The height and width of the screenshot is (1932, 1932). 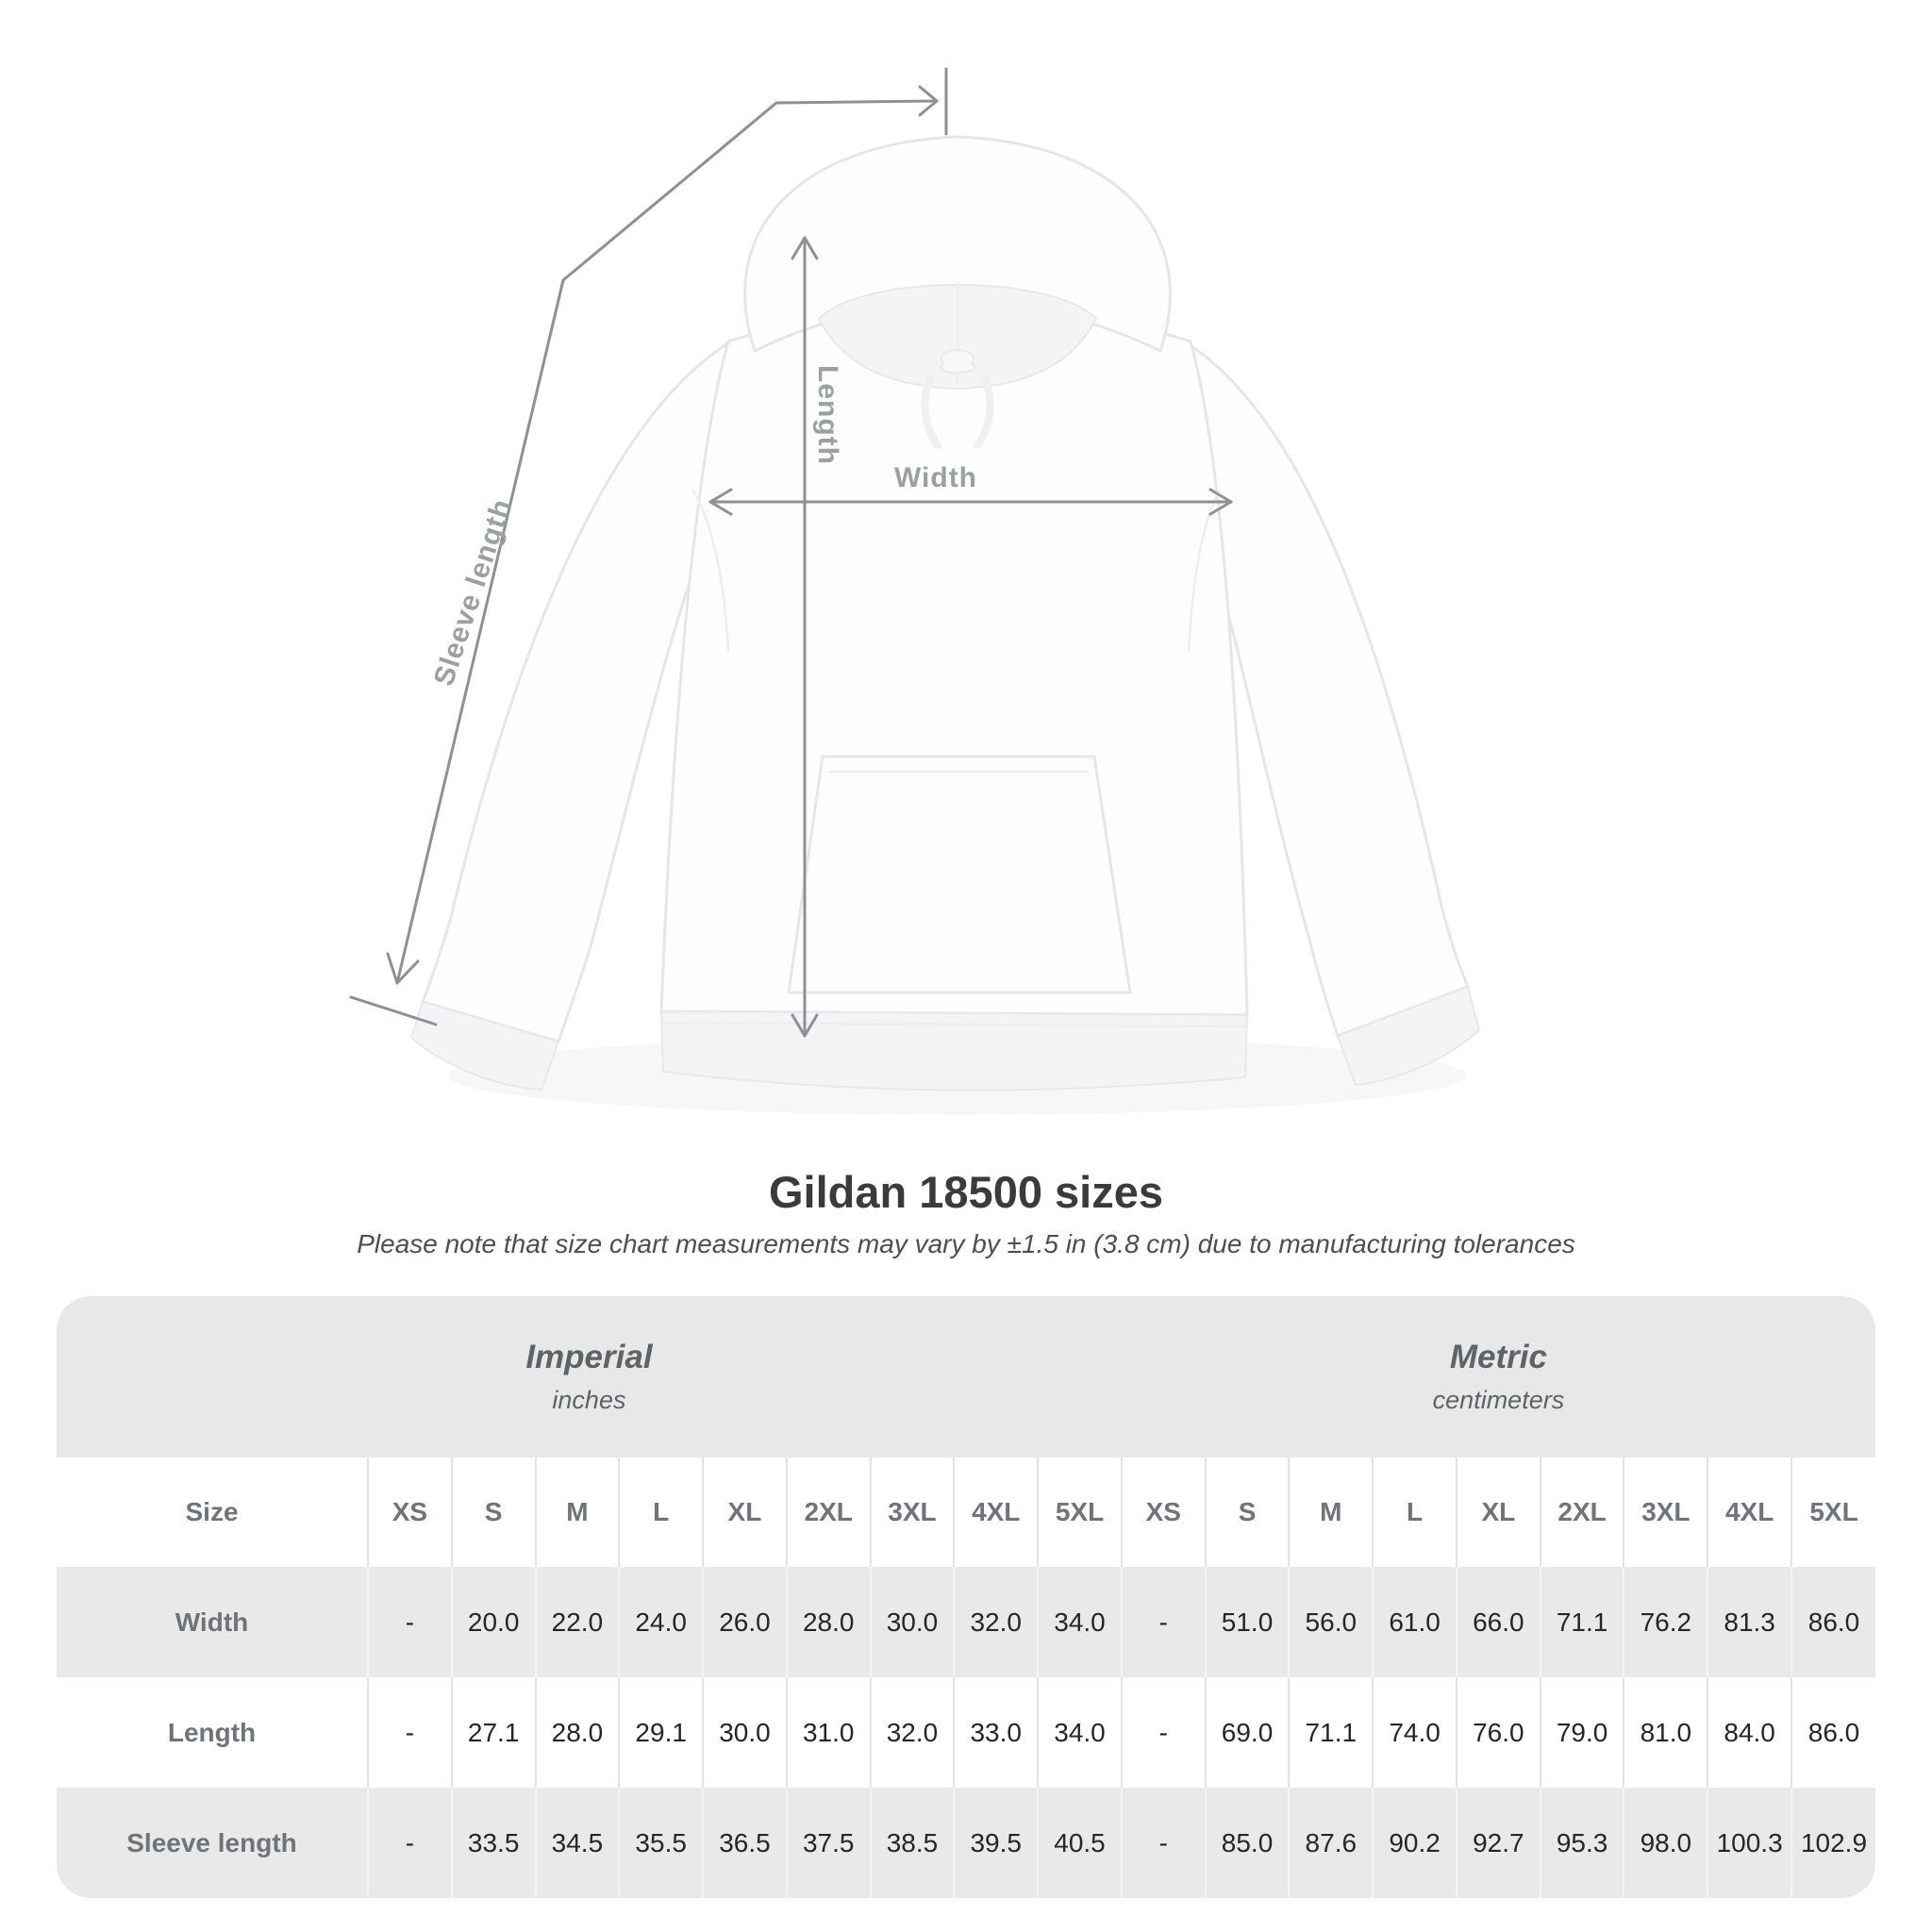 What do you see at coordinates (745, 1622) in the screenshot?
I see `value-cell: 26.0` at bounding box center [745, 1622].